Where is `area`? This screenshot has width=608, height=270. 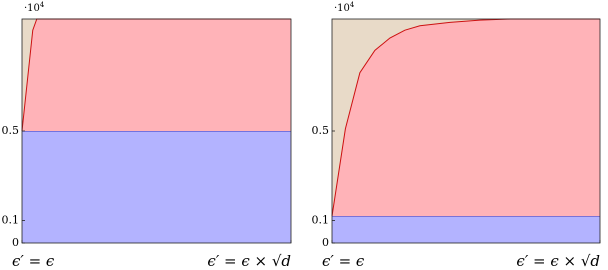 area is located at coordinates (466, 229).